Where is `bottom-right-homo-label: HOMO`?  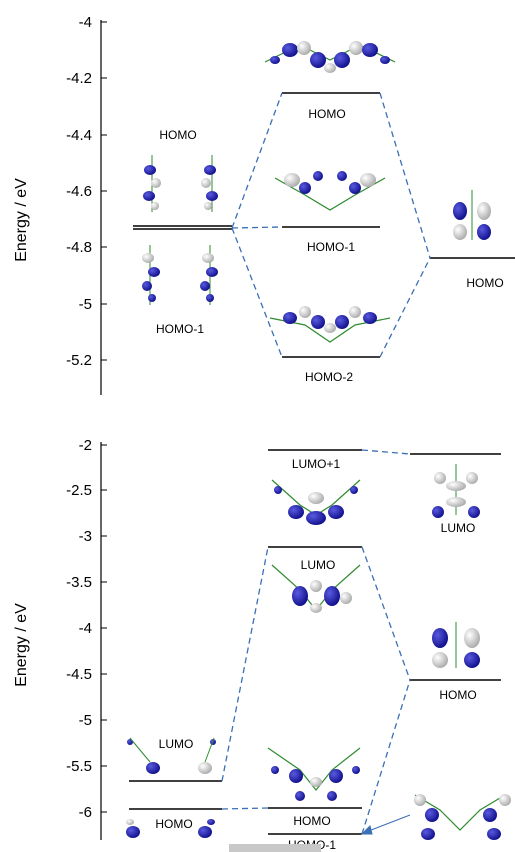 bottom-right-homo-label: HOMO is located at coordinates (457, 695).